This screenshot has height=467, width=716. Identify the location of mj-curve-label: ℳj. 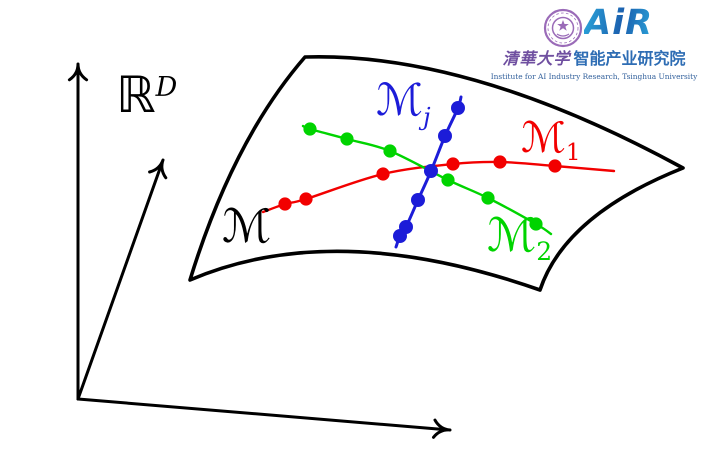
(403, 103).